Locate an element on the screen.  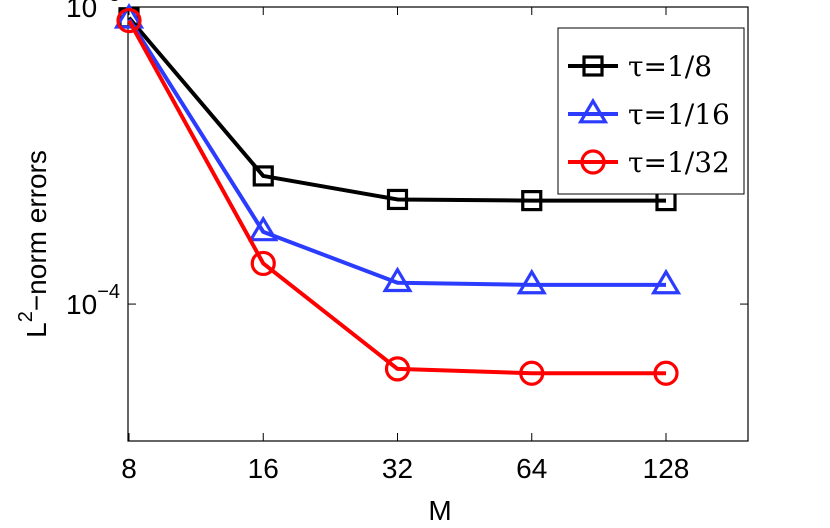
x-tick-label: 16 is located at coordinates (263, 468).